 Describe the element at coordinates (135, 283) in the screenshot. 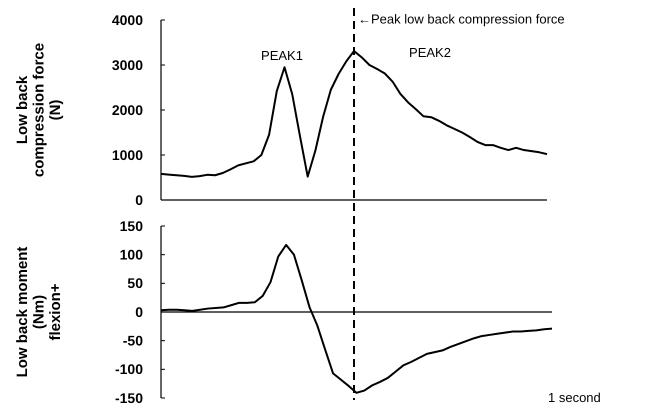

I see `y-tick-label: 50` at that location.